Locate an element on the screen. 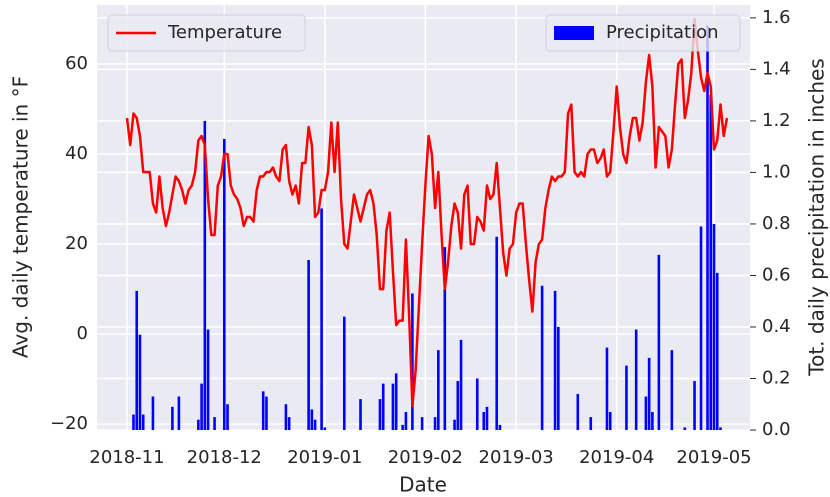 The height and width of the screenshot is (497, 830). y-tick-label: 40 is located at coordinates (76, 153).